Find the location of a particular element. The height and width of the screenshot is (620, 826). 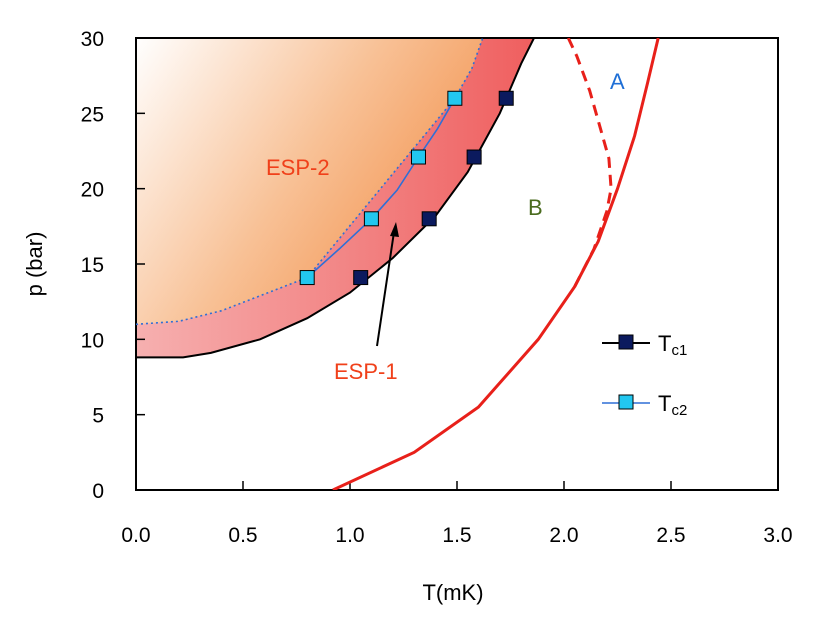

y-tick-label: 5 is located at coordinates (98, 416).